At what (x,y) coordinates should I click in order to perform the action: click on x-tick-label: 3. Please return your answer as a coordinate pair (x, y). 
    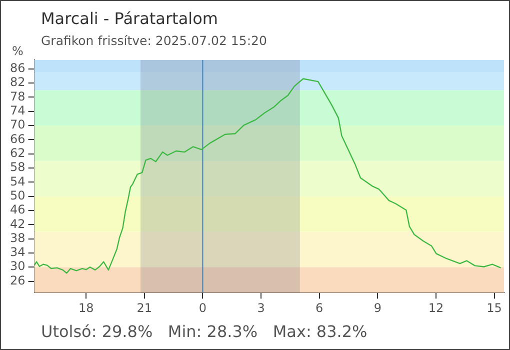
    Looking at the image, I should click on (261, 307).